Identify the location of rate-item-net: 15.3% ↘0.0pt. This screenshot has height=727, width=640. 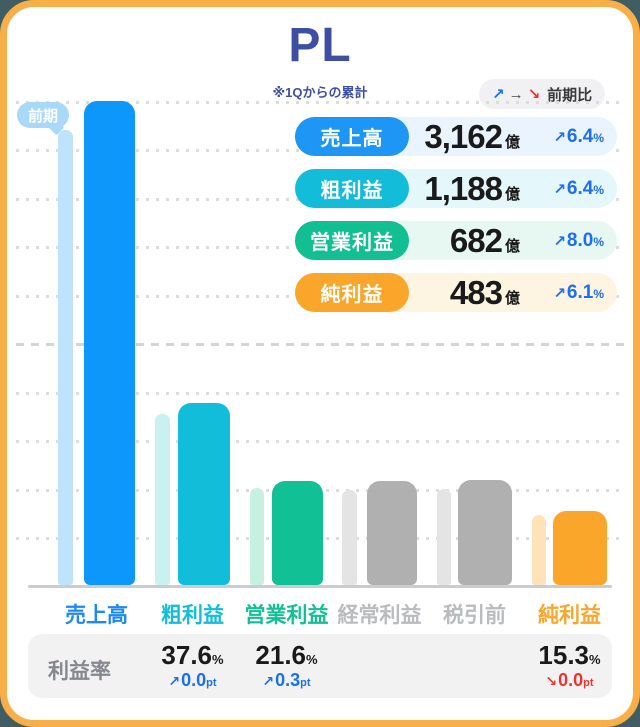
(569, 666).